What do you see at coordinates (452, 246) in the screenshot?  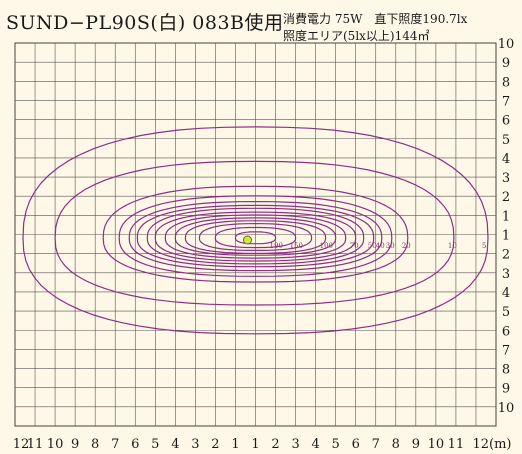 I see `contour-label: 10` at bounding box center [452, 246].